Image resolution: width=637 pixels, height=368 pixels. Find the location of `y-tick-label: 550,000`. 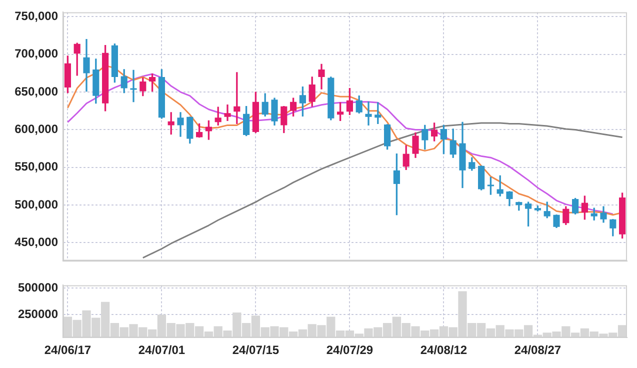

y-tick-label: 550,000 is located at coordinates (36, 167).